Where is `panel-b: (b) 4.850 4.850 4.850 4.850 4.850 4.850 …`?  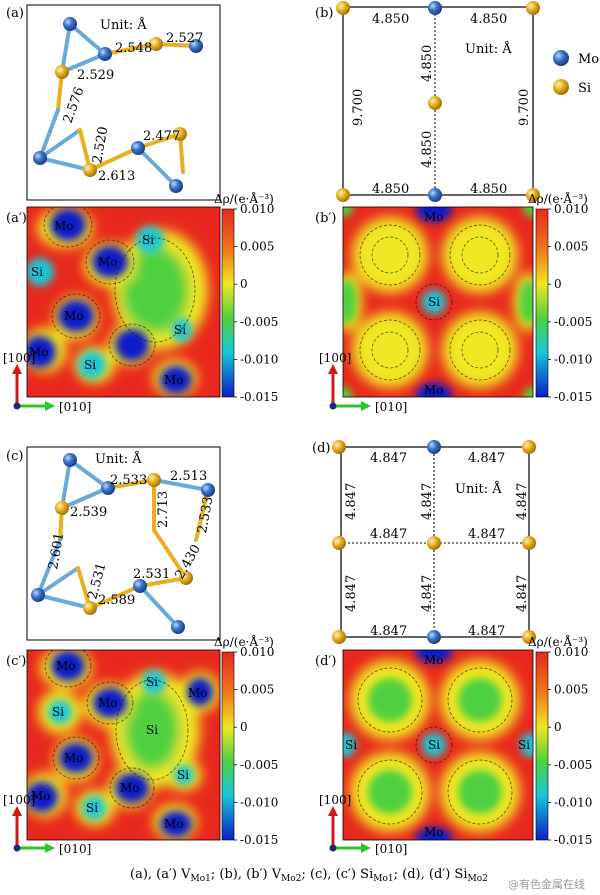 panel-b: (b) 4.850 4.850 4.850 4.850 4.850 4.850 … is located at coordinates (427, 101).